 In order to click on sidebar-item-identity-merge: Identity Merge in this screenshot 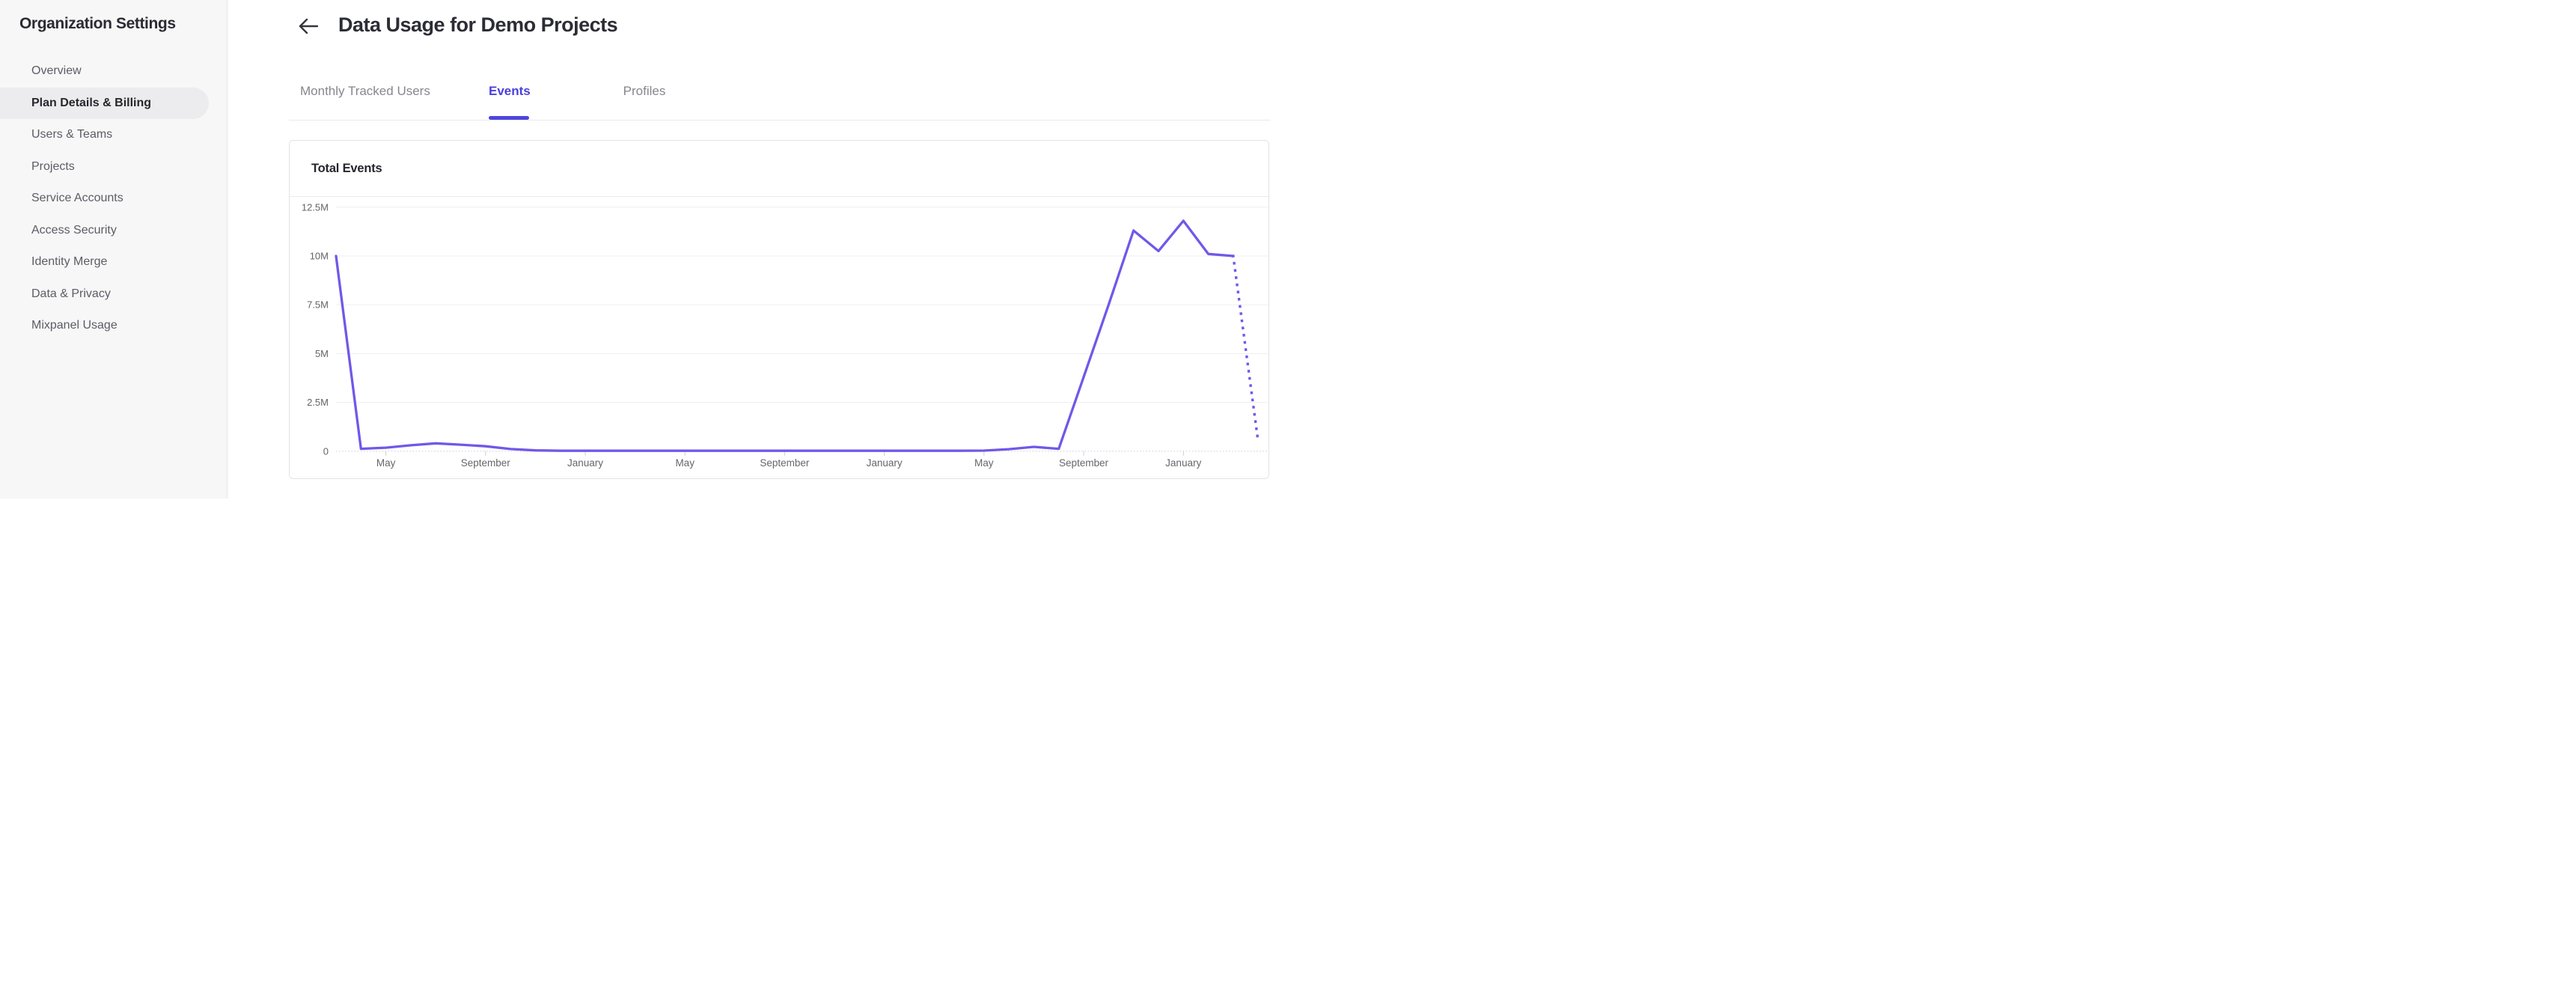, I will do `click(69, 262)`.